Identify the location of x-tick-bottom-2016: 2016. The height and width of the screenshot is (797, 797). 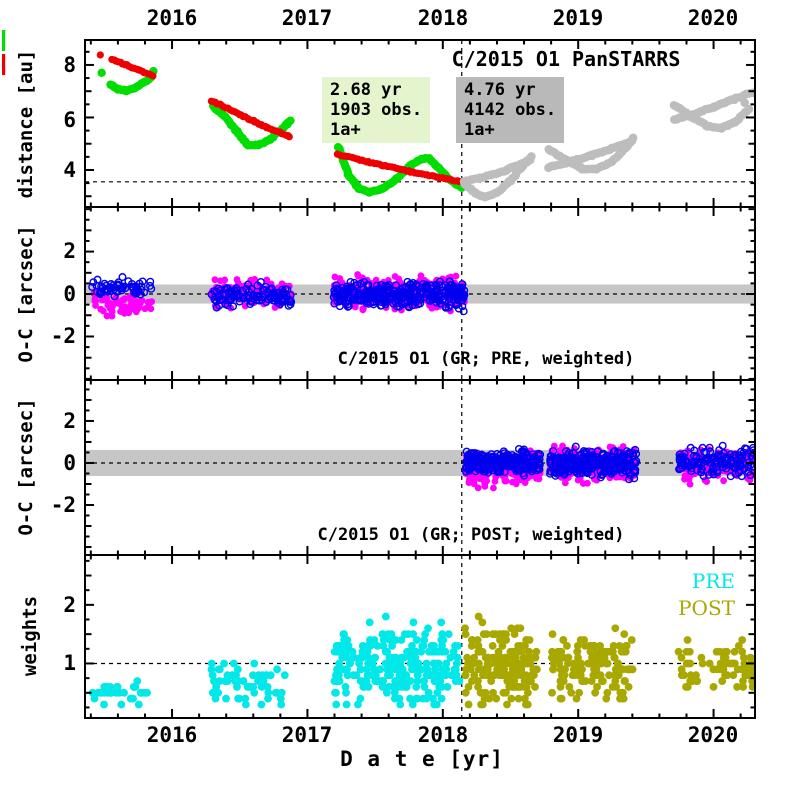
(172, 735).